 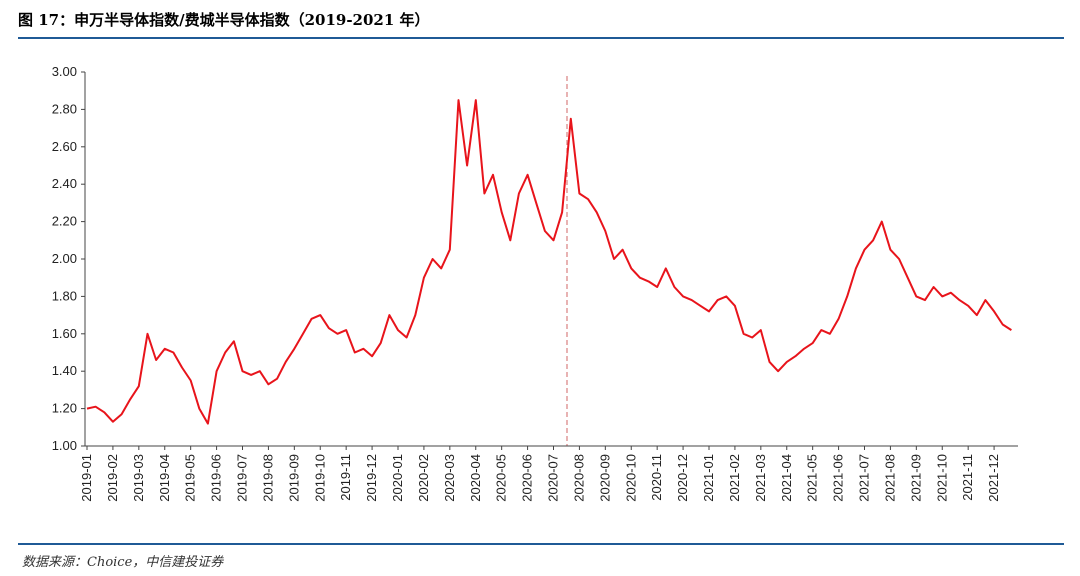 What do you see at coordinates (293, 478) in the screenshot?
I see `x-tick-label: 2019-09` at bounding box center [293, 478].